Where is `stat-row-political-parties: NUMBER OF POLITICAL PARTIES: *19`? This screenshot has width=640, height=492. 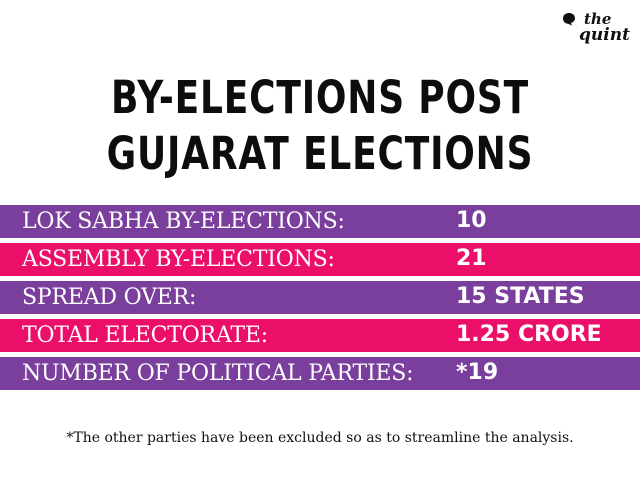 stat-row-political-parties: NUMBER OF POLITICAL PARTIES: *19 is located at coordinates (320, 373).